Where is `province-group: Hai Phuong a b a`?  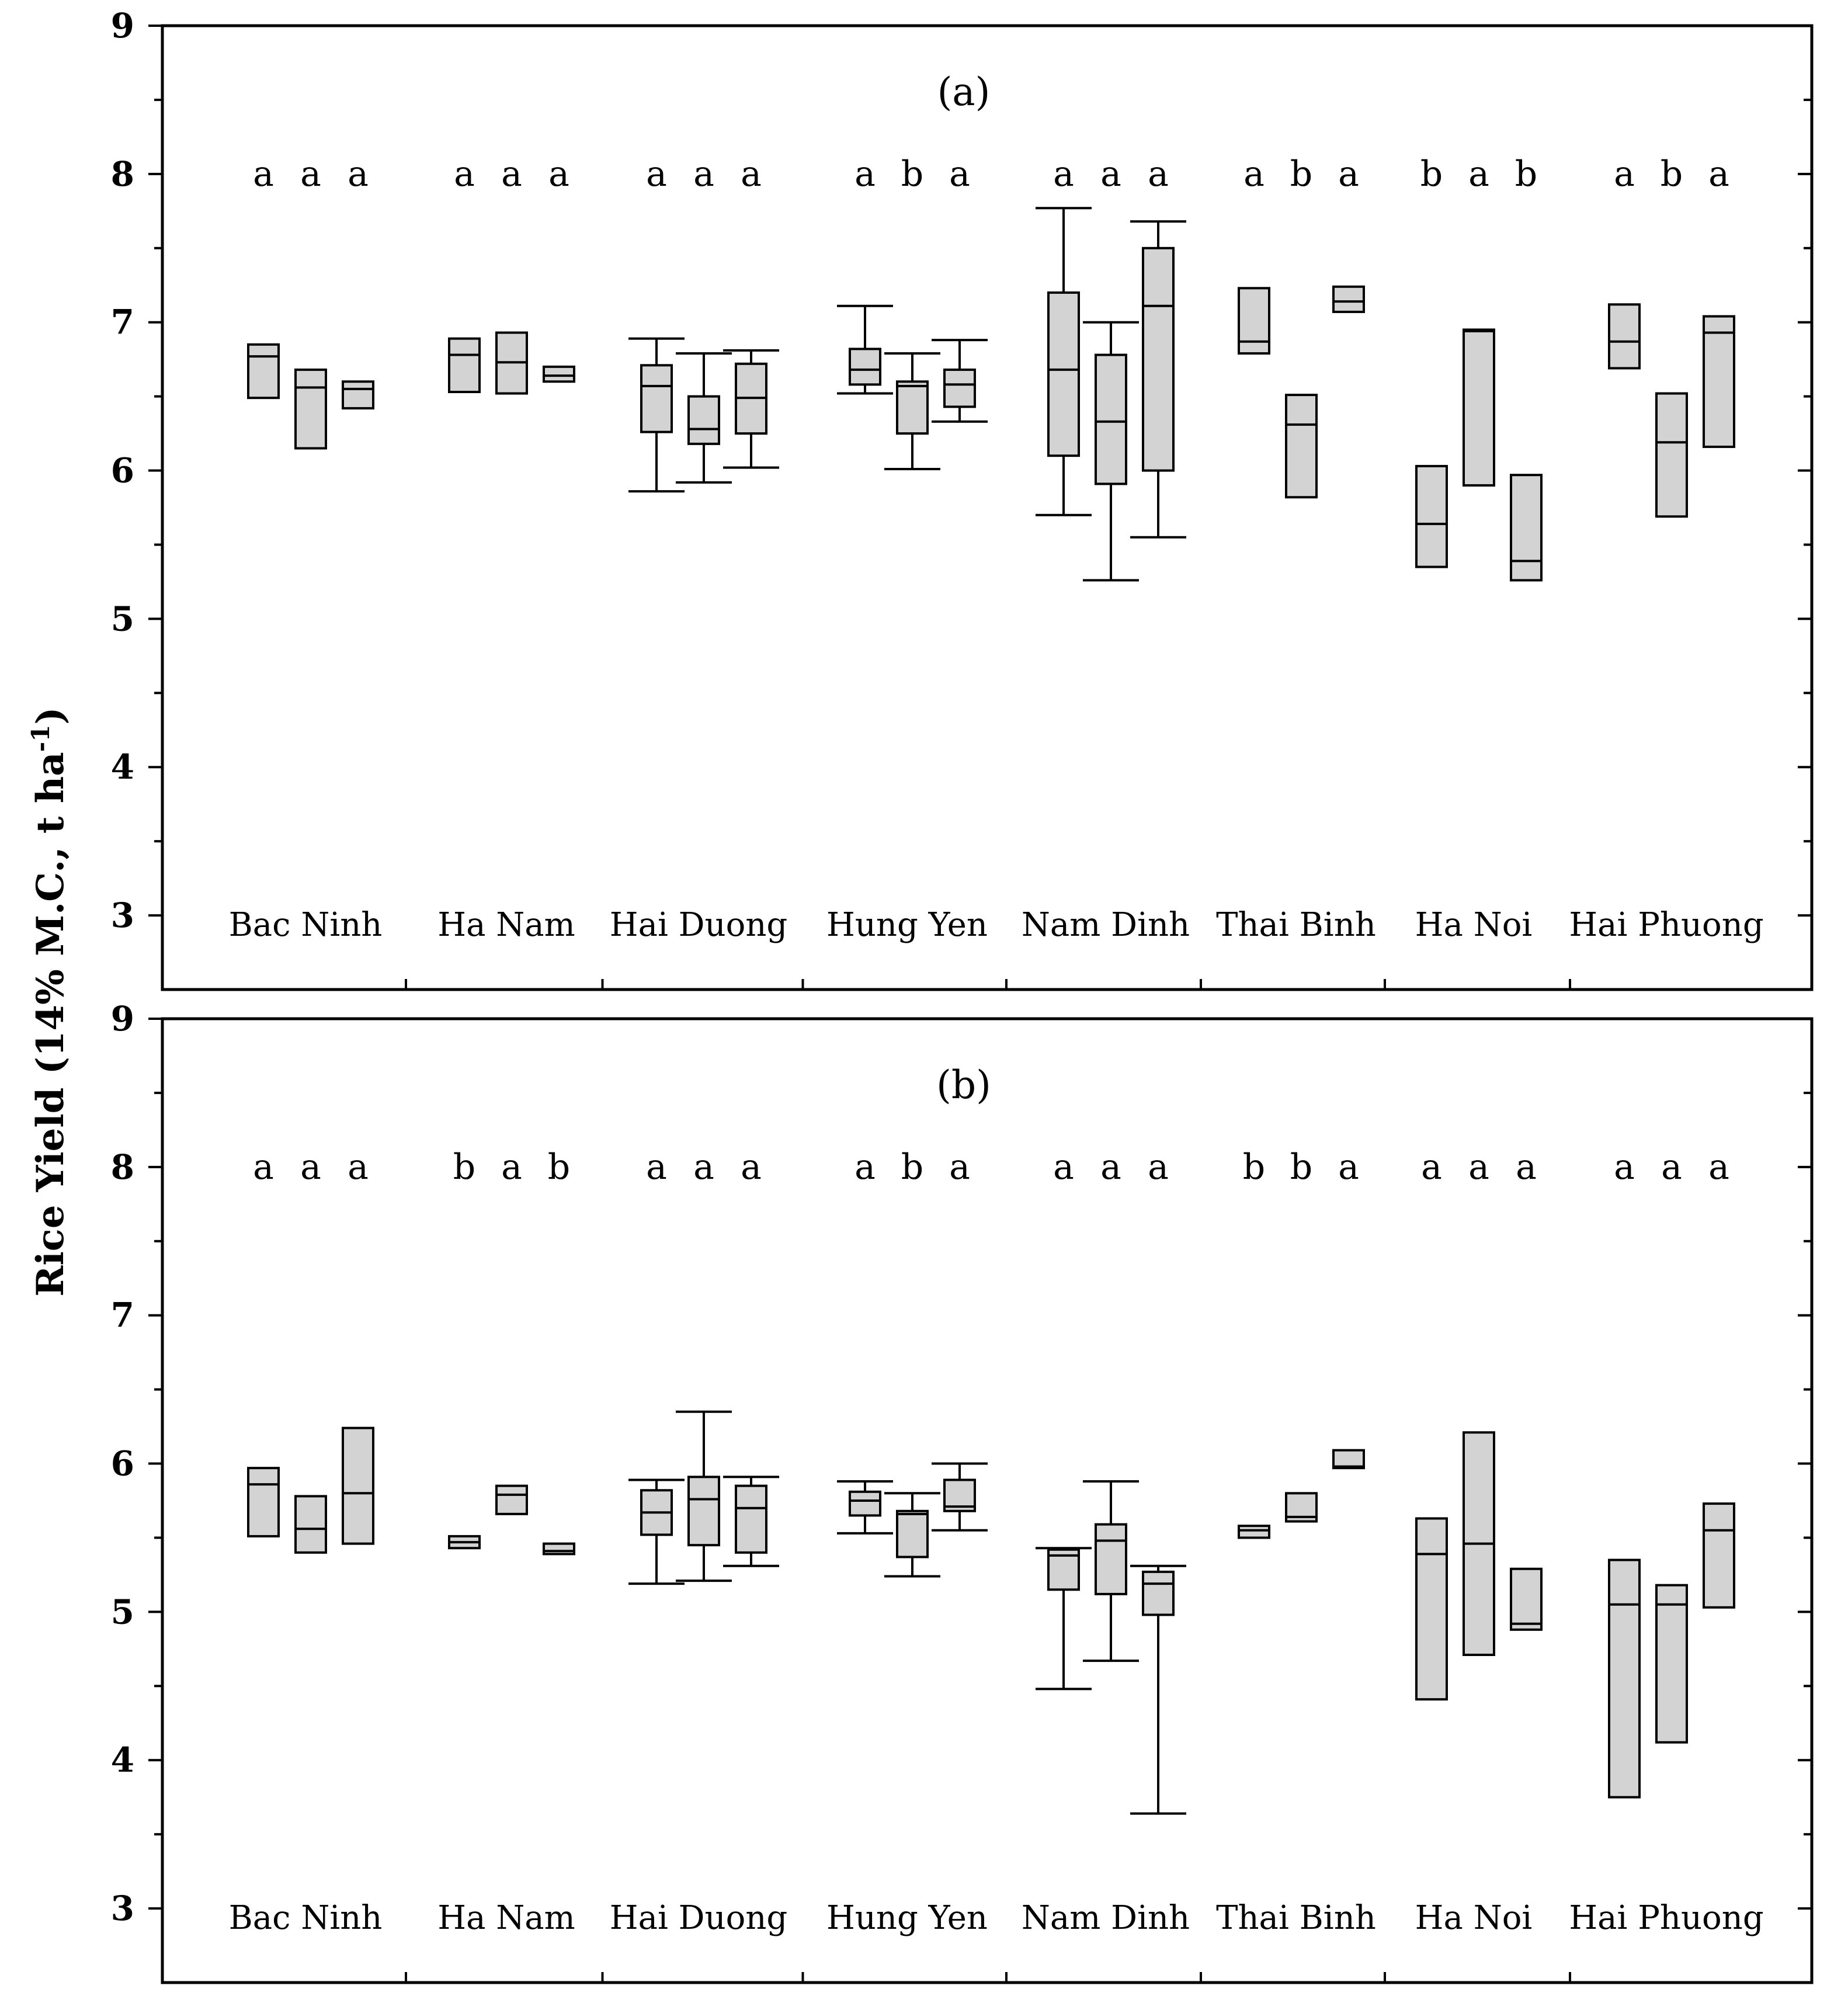
province-group: Hai Phuong a b a is located at coordinates (1666, 549).